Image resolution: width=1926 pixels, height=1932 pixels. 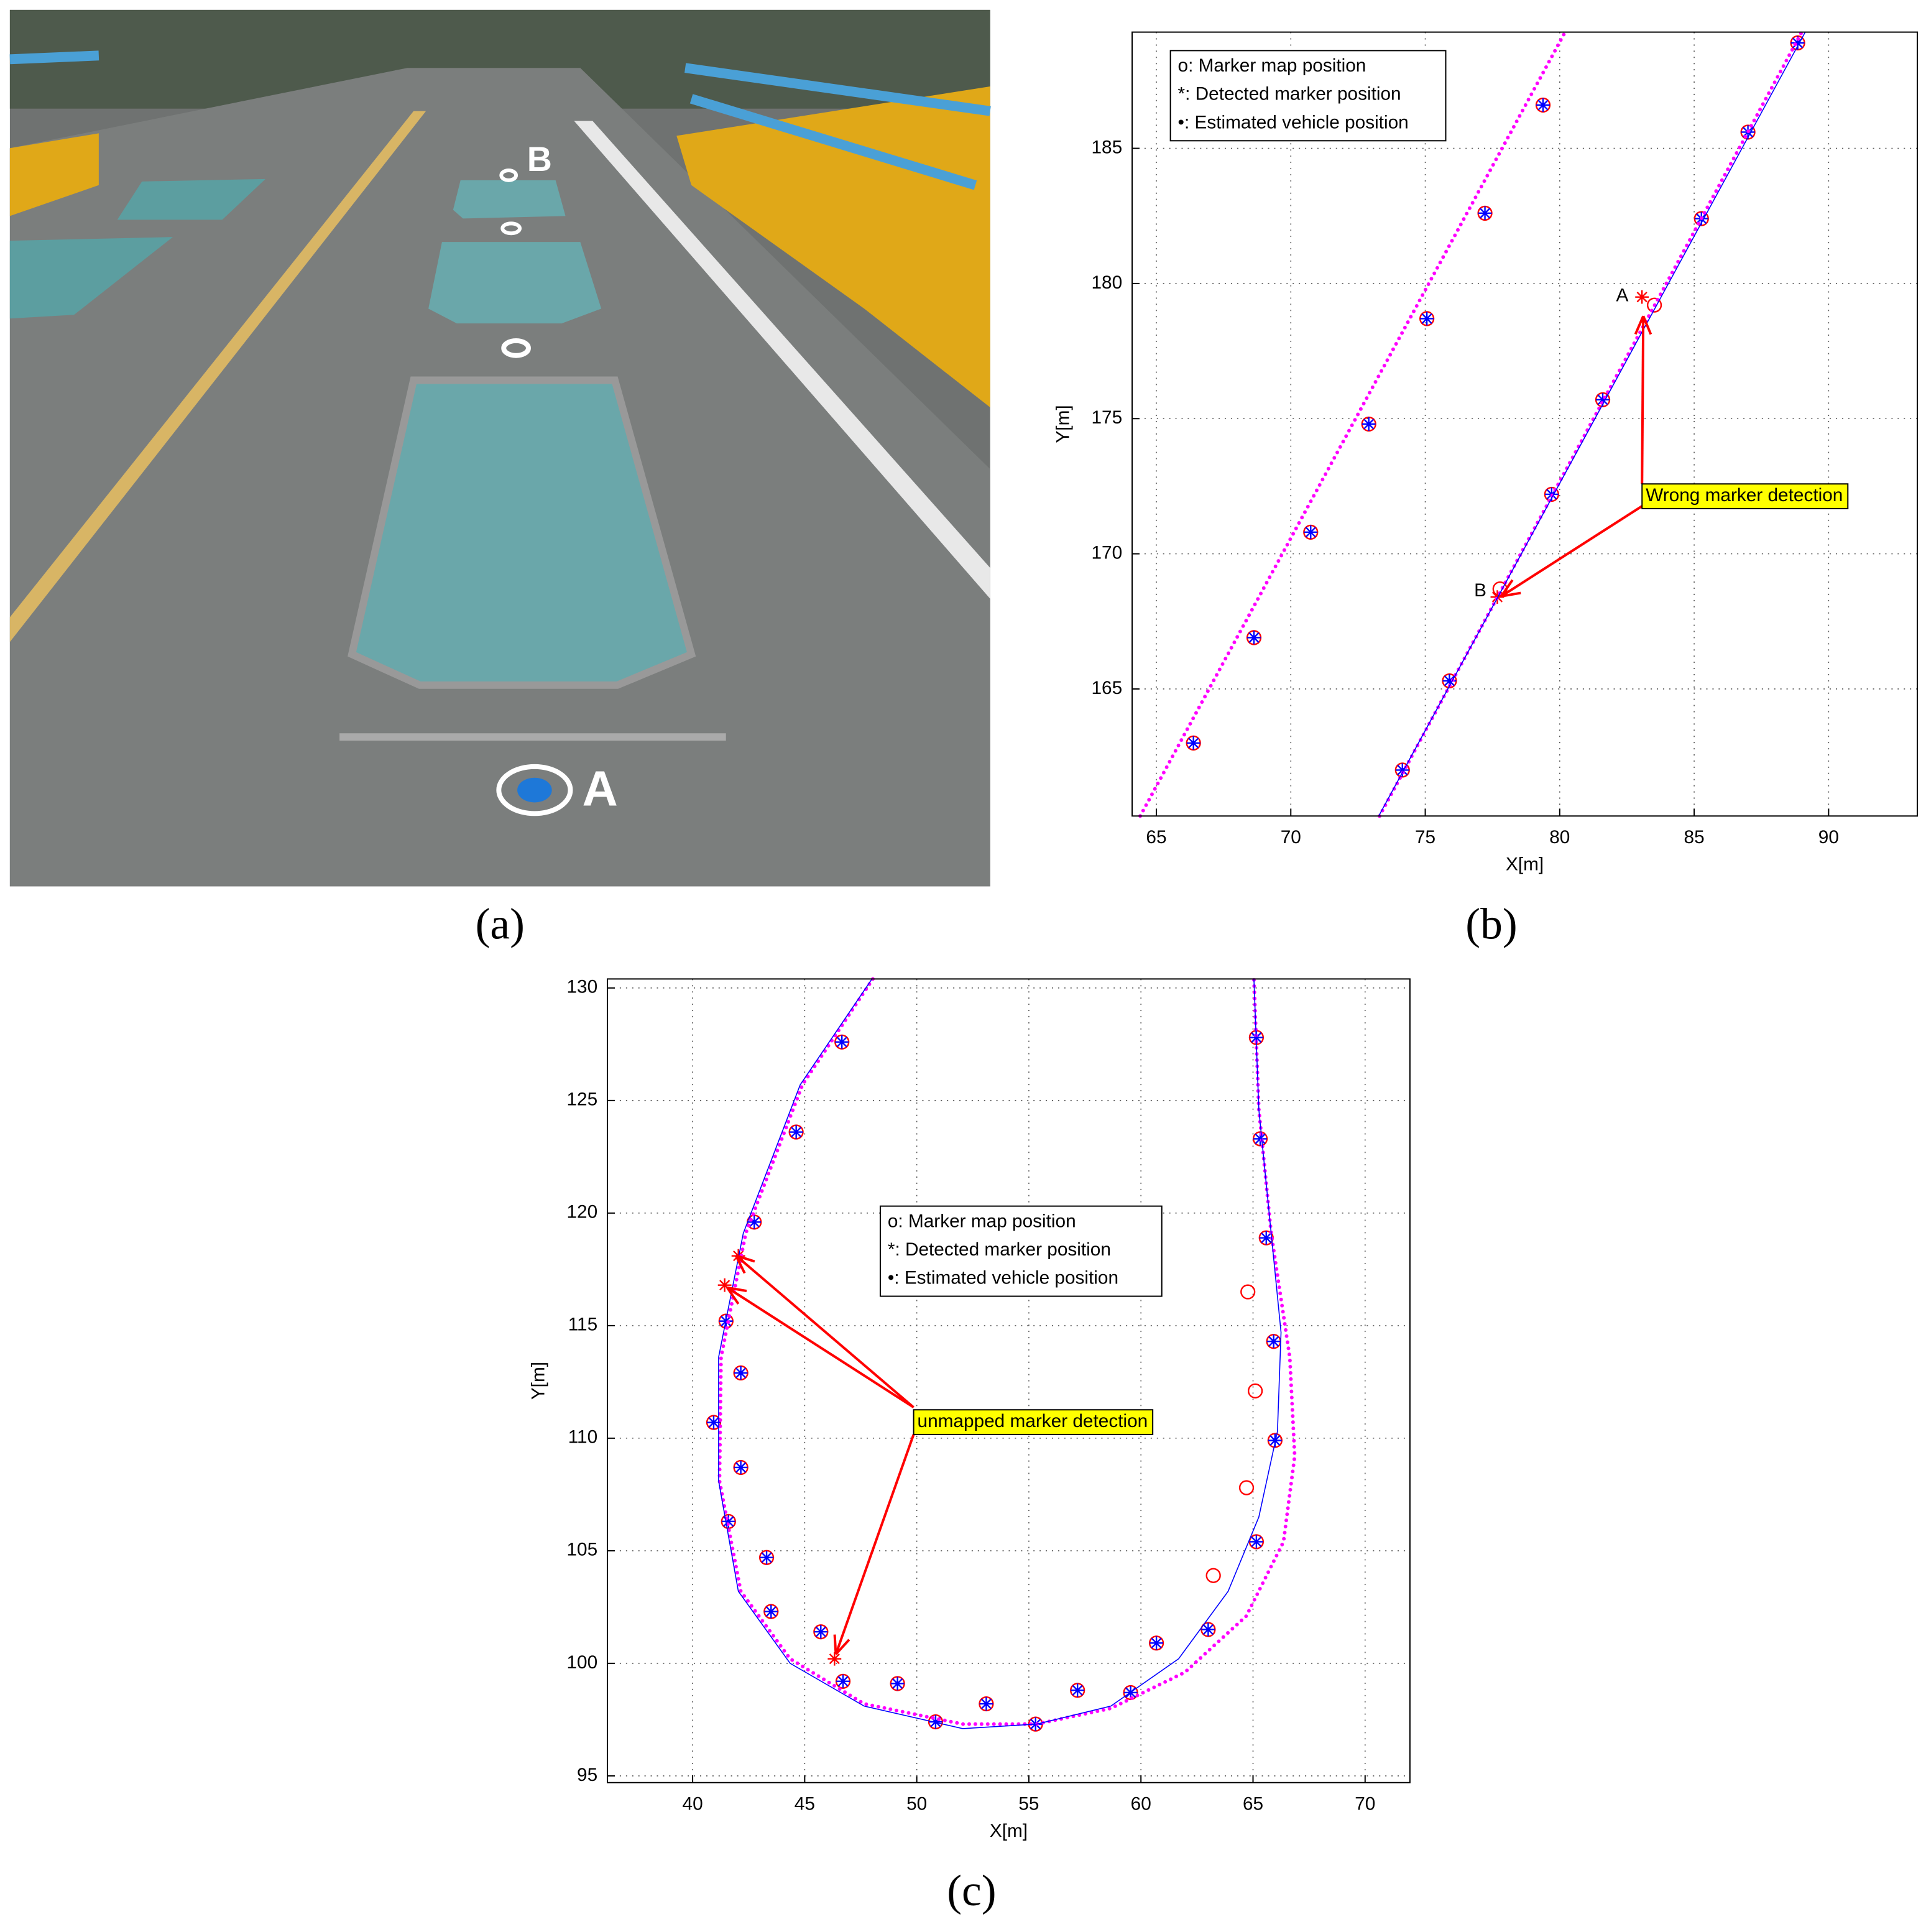 What do you see at coordinates (581, 1212) in the screenshot?
I see `y-tick-label: 120` at bounding box center [581, 1212].